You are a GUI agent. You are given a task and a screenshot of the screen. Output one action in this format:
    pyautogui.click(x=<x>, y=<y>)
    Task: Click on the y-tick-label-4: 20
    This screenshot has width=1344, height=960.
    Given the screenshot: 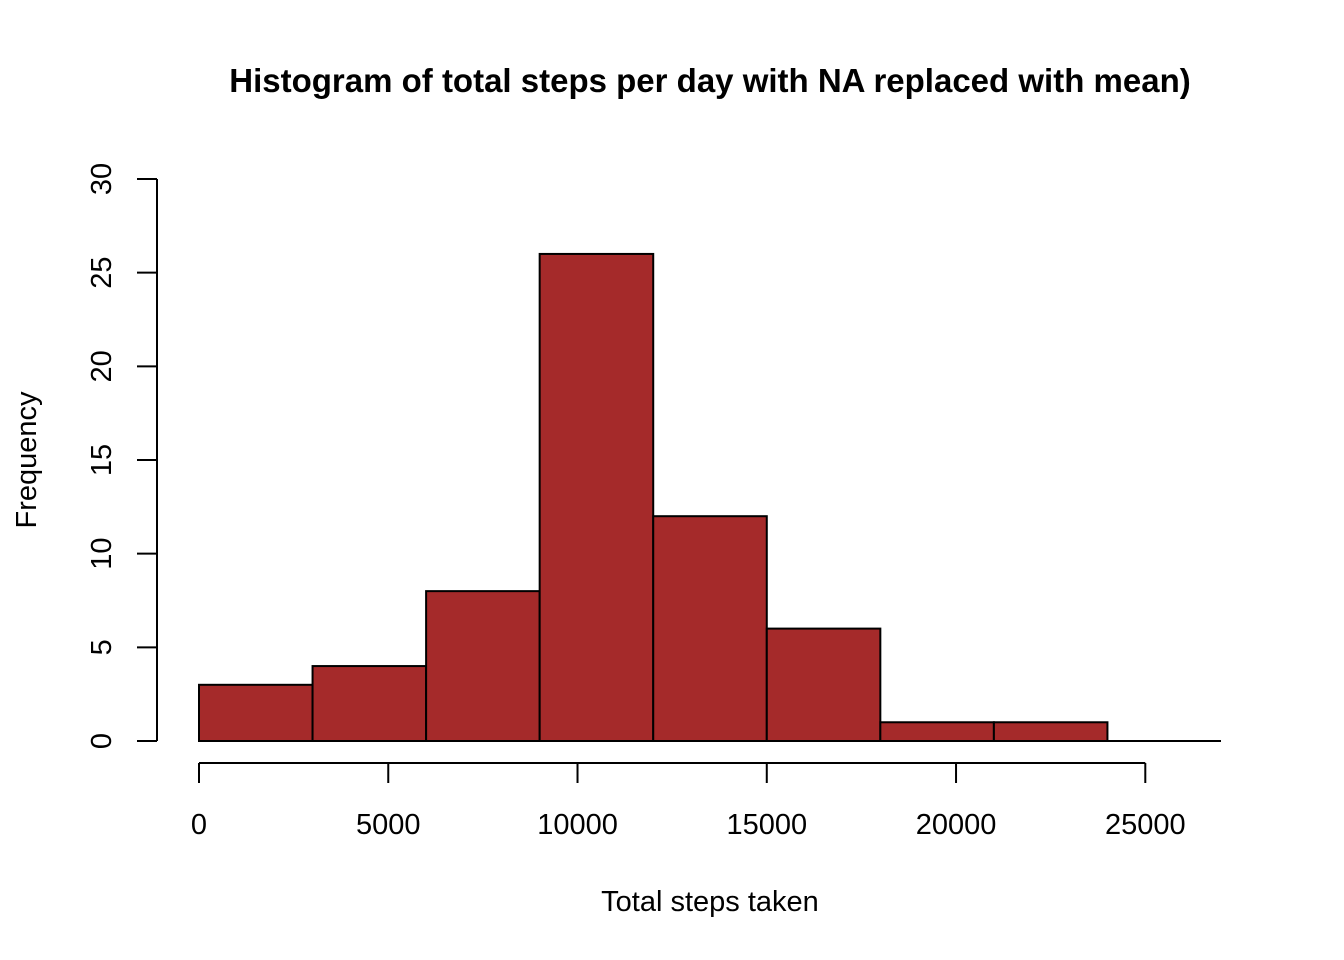 What is the action you would take?
    pyautogui.click(x=102, y=366)
    